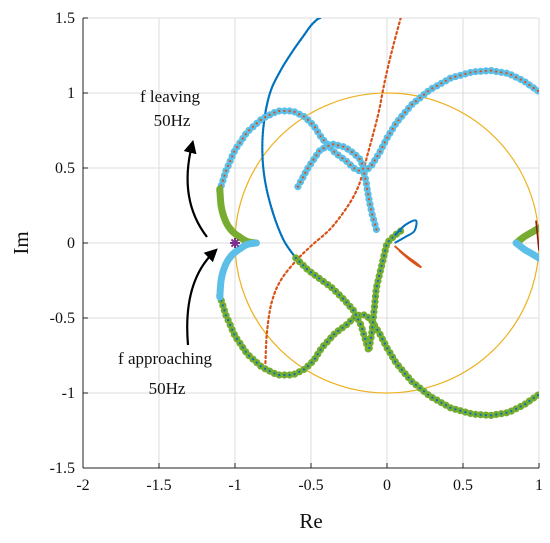 The image size is (550, 543). Describe the element at coordinates (62, 318) in the screenshot. I see `y-tick-label: -0.5` at that location.